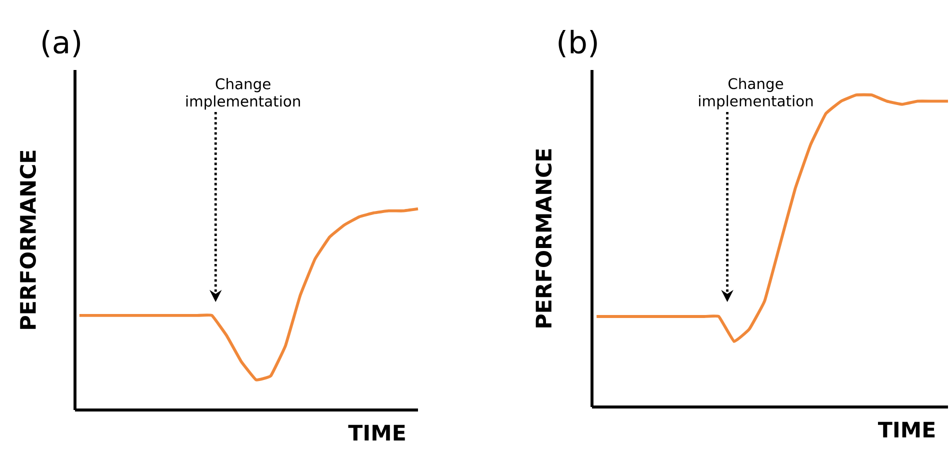 This screenshot has width=950, height=454. Describe the element at coordinates (577, 44) in the screenshot. I see `chart-title: (b)` at that location.